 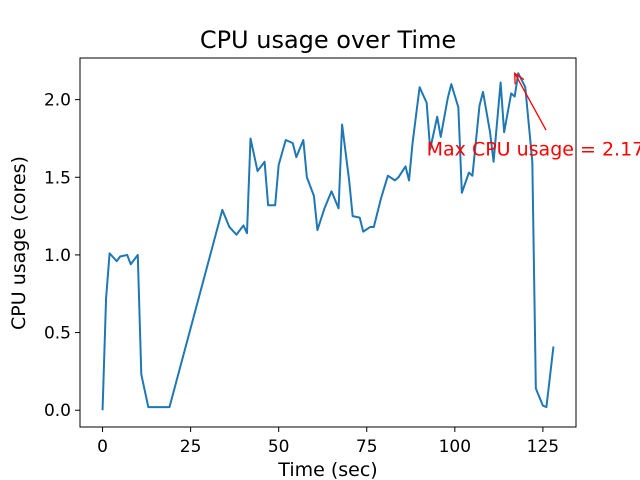 I want to click on y-tick-label: 1.5, so click(x=57, y=178).